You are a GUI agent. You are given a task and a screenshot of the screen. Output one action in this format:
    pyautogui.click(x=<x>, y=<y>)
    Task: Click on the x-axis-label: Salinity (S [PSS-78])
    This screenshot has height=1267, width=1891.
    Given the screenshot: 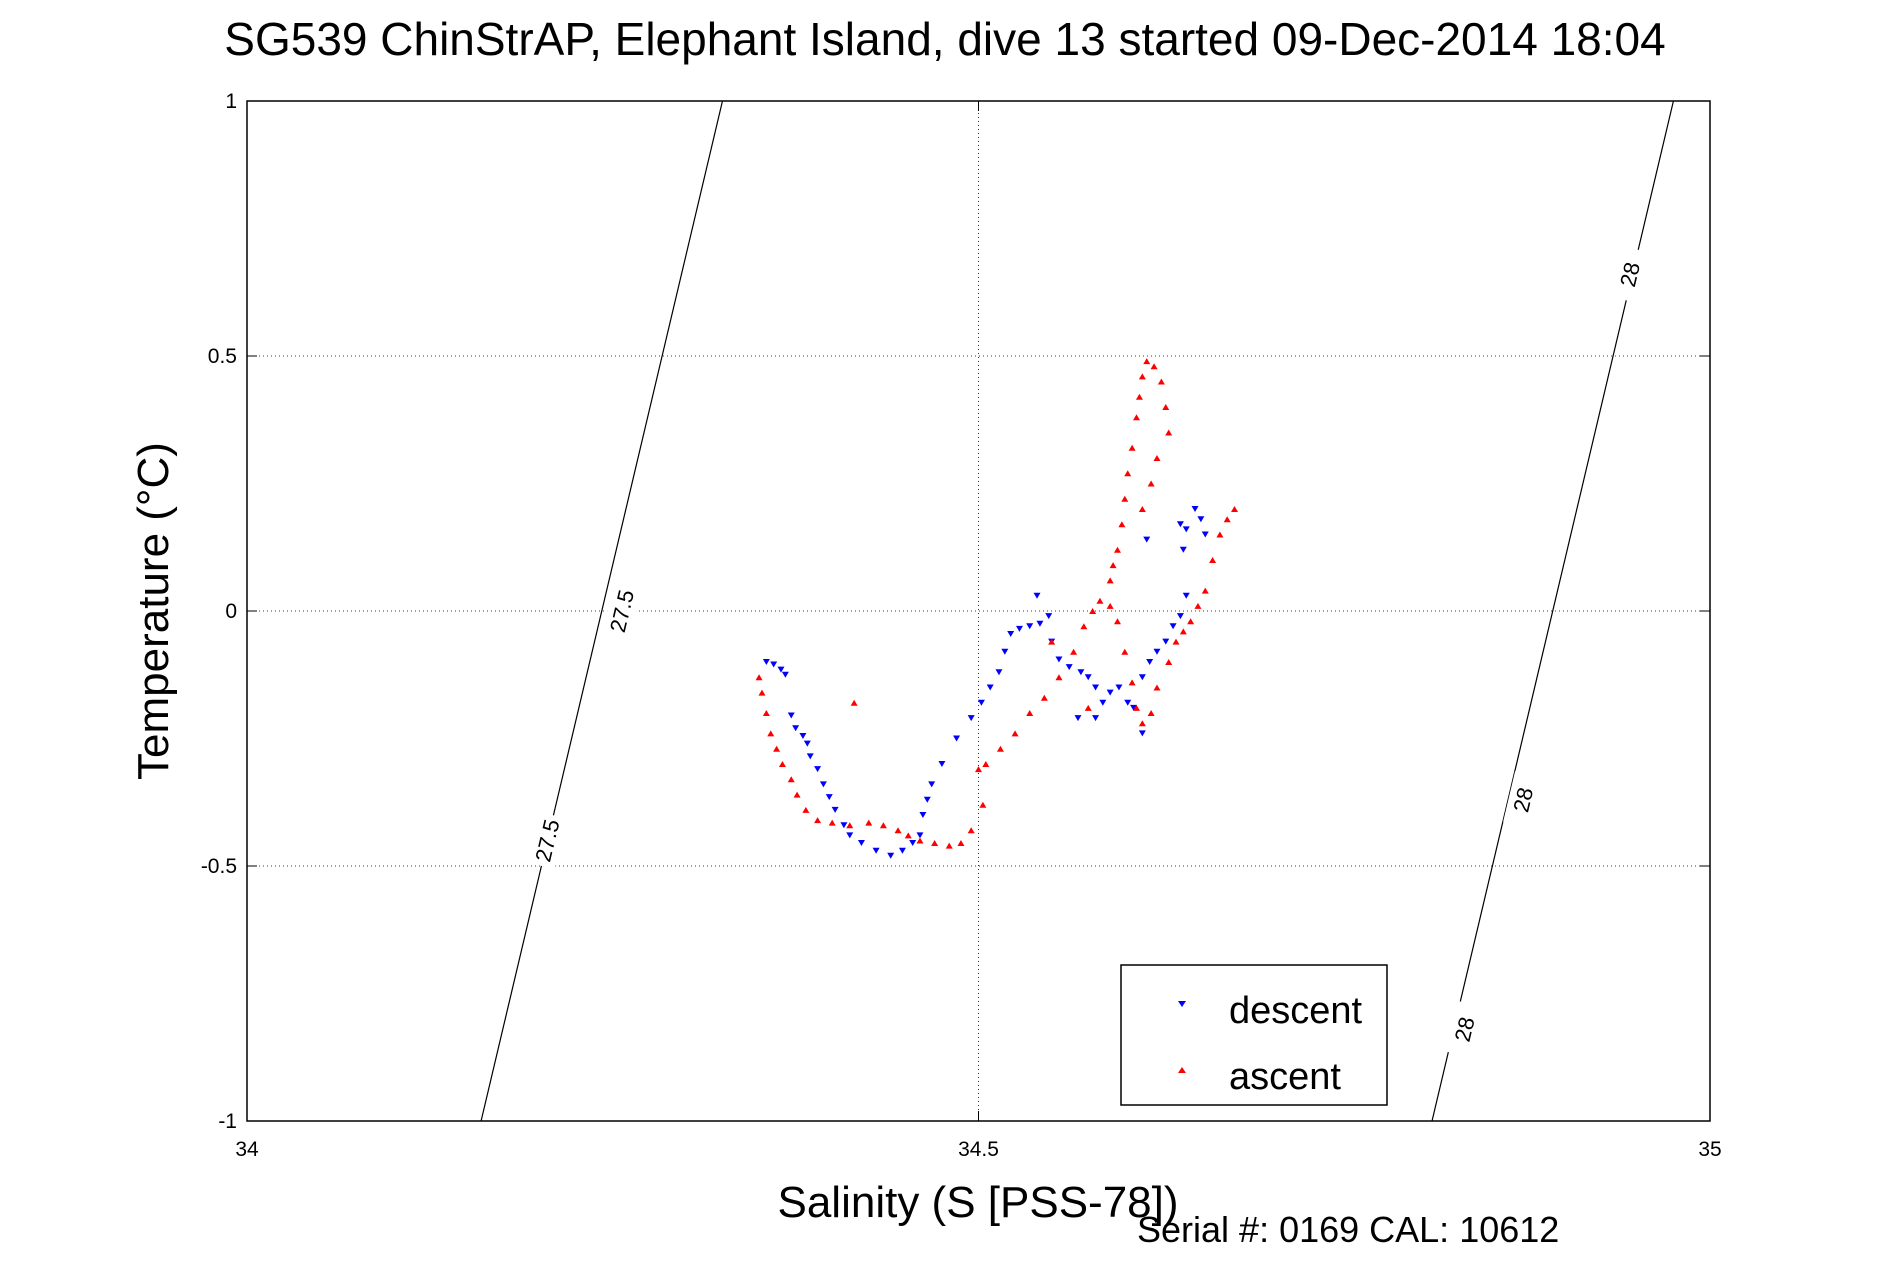 What is the action you would take?
    pyautogui.click(x=977, y=1202)
    